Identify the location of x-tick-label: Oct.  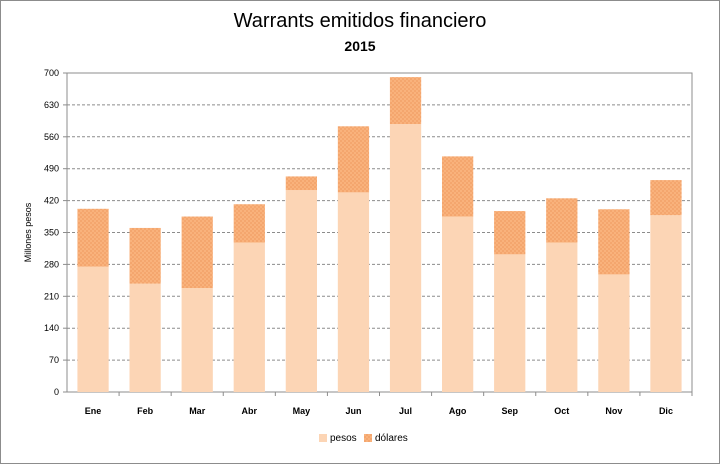
(561, 411).